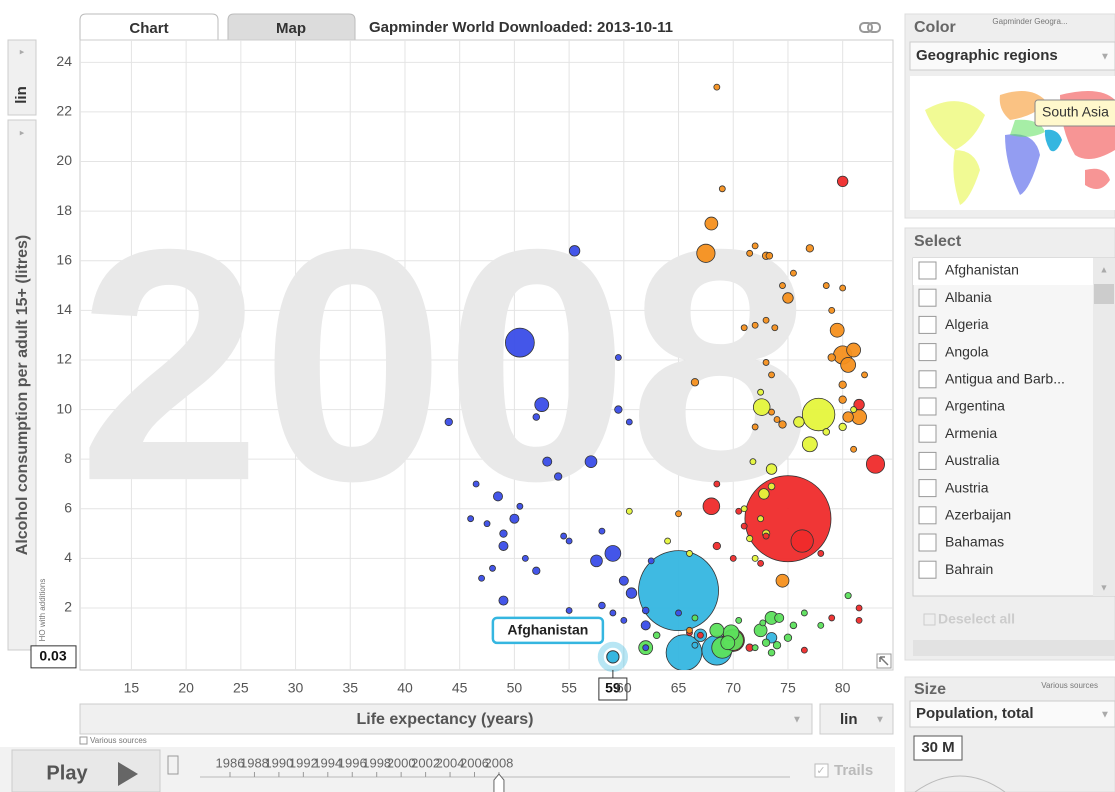 This screenshot has height=792, width=1115. Describe the element at coordinates (987, 55) in the screenshot. I see `color-indicator: Geographic regions` at that location.